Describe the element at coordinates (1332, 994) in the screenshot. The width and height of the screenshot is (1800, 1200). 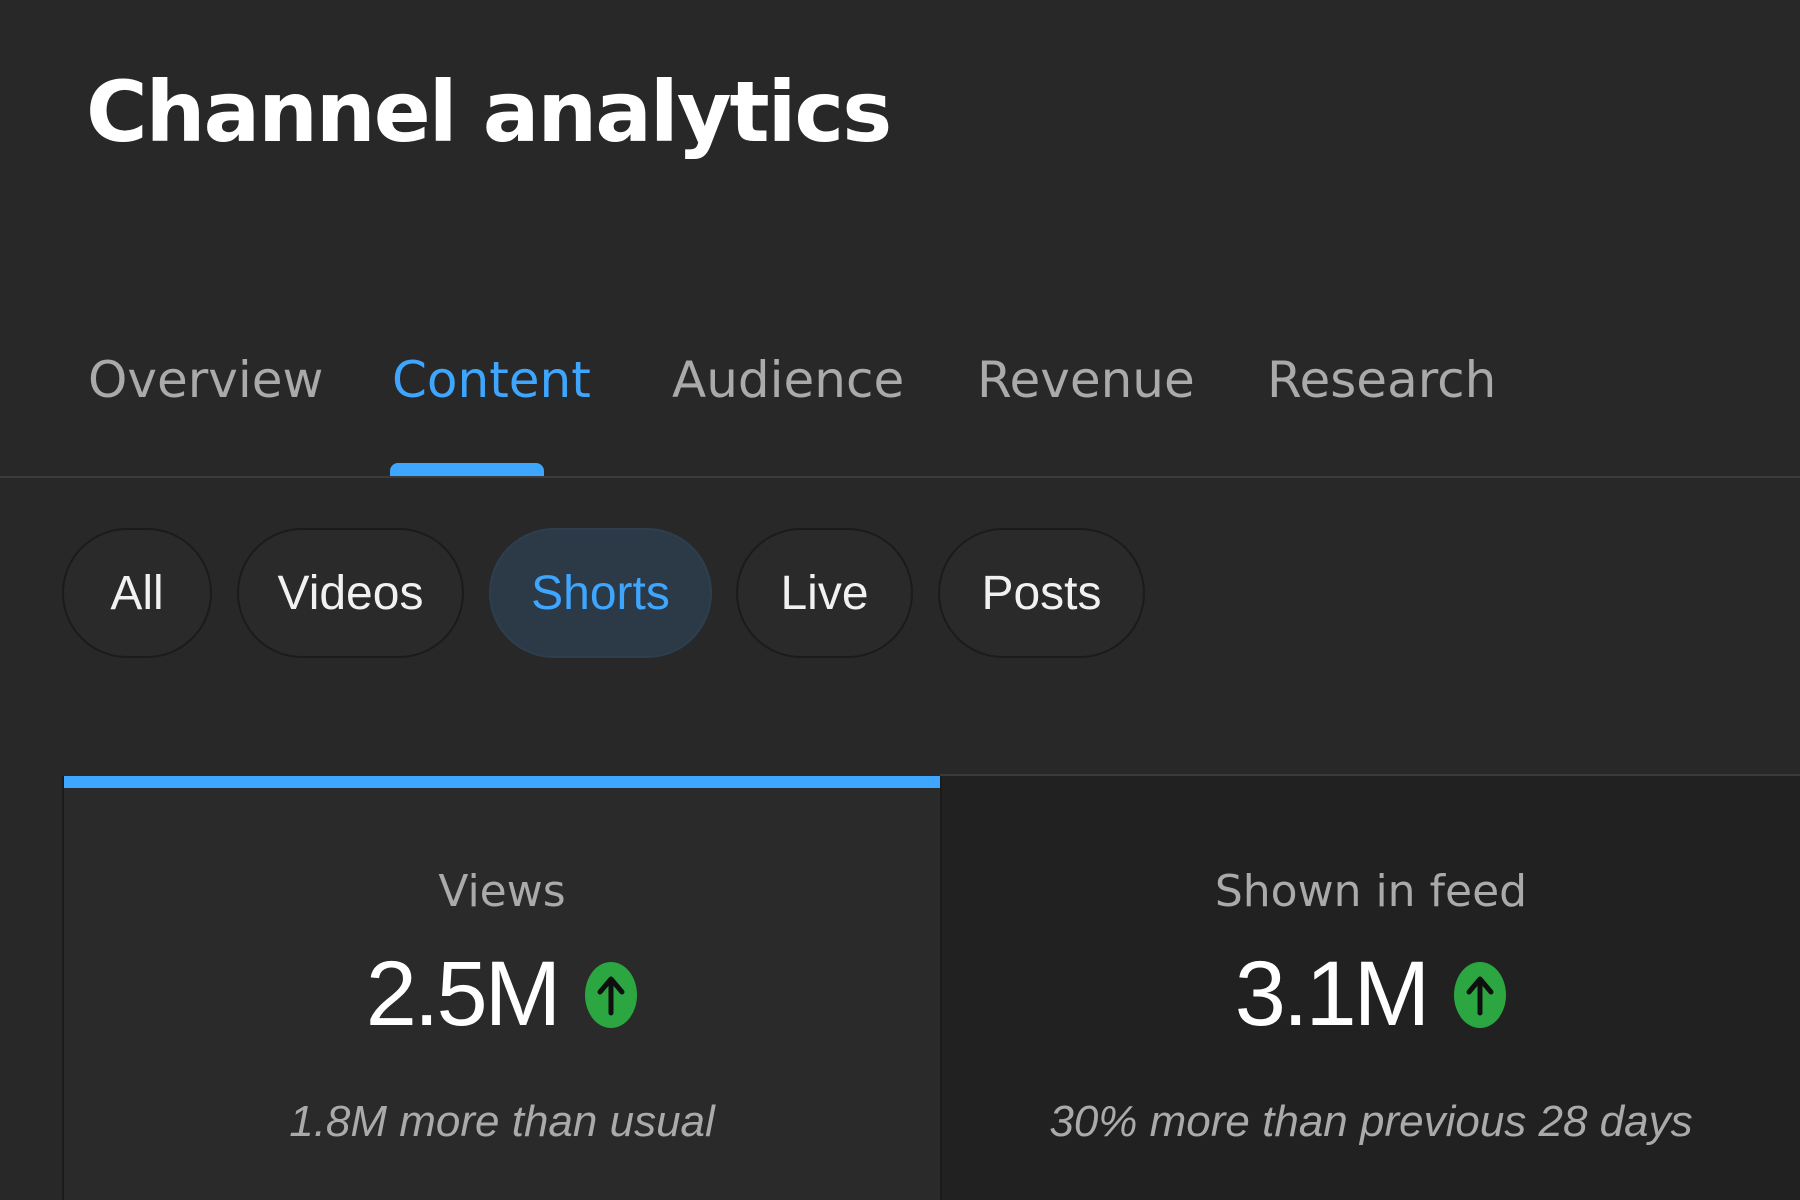
I see `metric-value: 3.1M` at that location.